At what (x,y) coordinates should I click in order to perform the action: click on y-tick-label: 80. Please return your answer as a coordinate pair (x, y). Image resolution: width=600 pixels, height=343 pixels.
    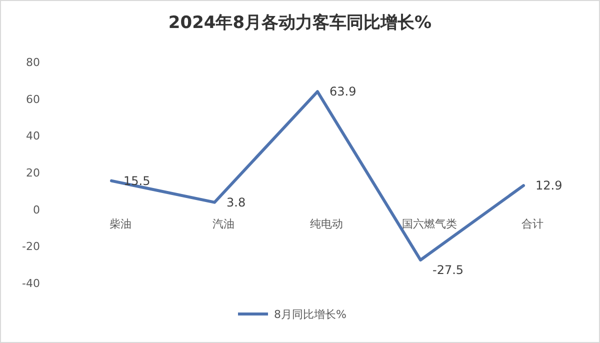
    Looking at the image, I should click on (33, 62).